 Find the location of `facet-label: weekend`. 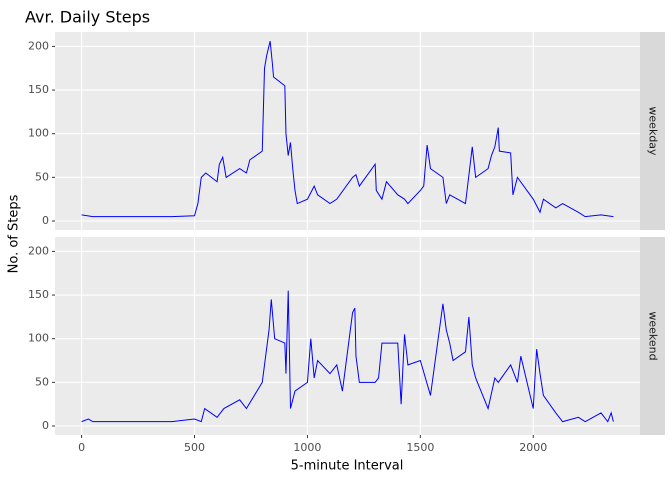

facet-label: weekend is located at coordinates (653, 335).